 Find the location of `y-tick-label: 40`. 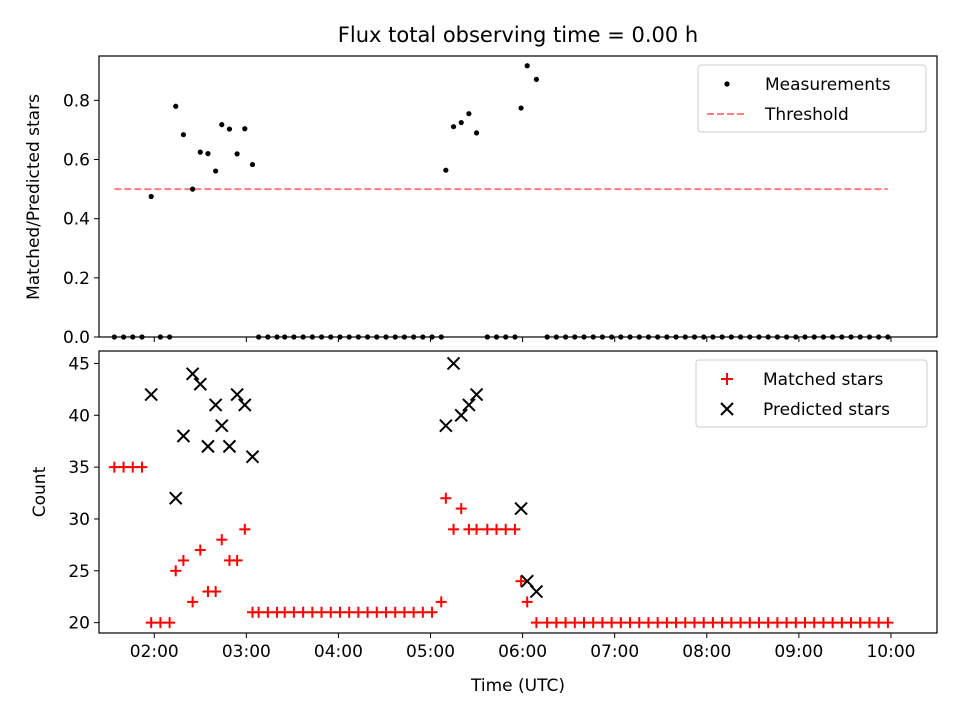

y-tick-label: 40 is located at coordinates (79, 416).